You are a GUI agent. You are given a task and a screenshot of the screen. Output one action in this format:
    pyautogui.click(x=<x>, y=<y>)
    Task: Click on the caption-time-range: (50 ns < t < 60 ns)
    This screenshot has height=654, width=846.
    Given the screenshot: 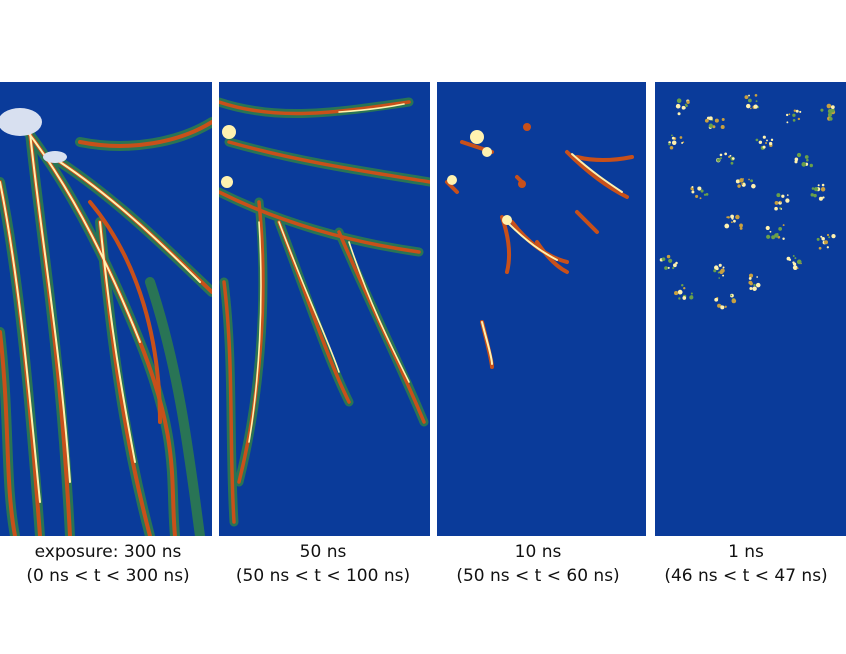 What is the action you would take?
    pyautogui.click(x=538, y=576)
    